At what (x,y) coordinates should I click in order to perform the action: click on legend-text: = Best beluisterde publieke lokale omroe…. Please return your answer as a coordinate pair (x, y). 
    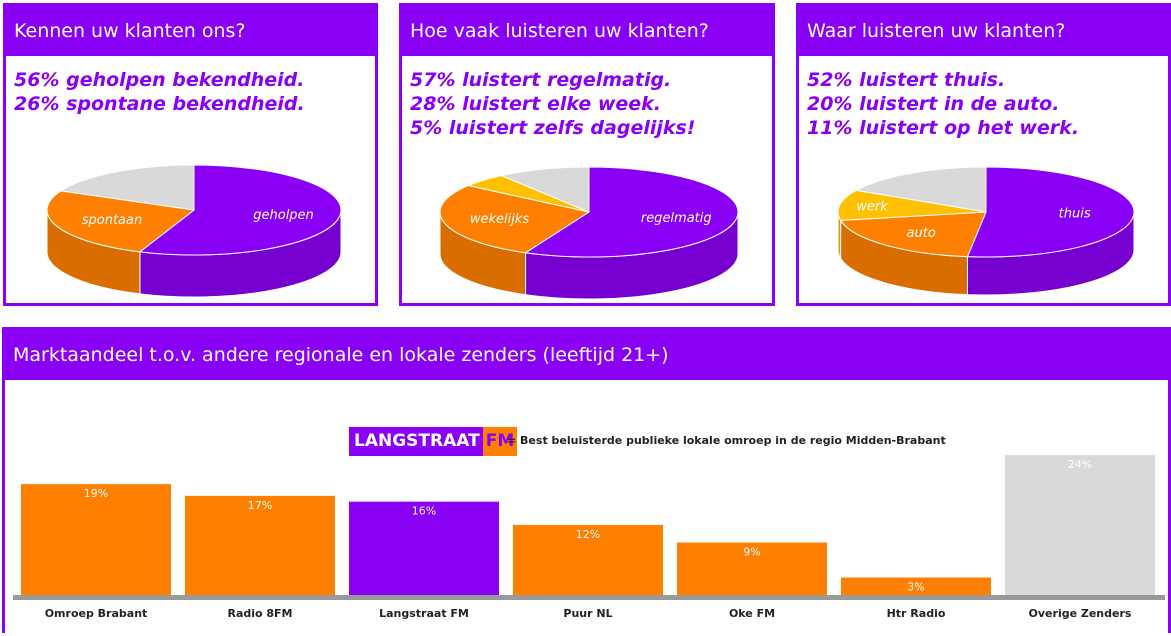
    Looking at the image, I should click on (726, 440).